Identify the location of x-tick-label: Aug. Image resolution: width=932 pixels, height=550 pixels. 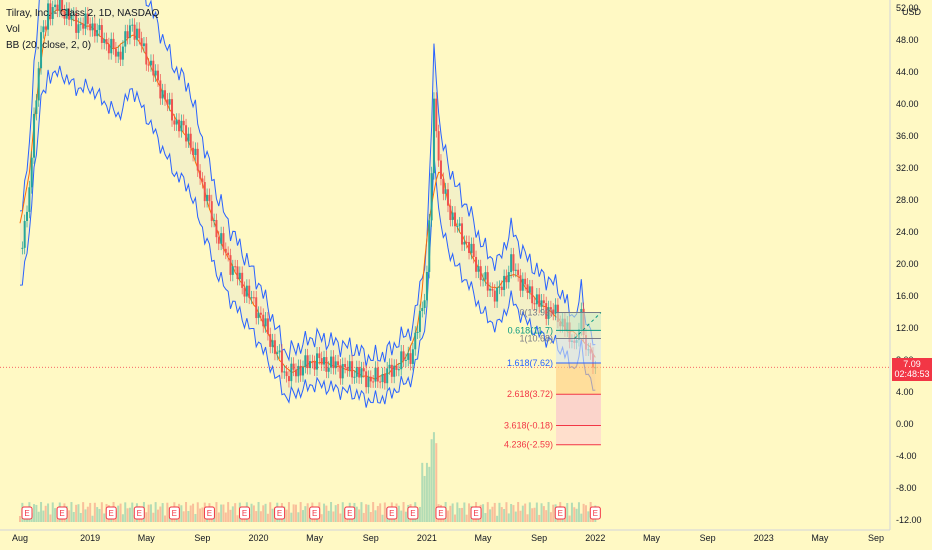
(20, 538).